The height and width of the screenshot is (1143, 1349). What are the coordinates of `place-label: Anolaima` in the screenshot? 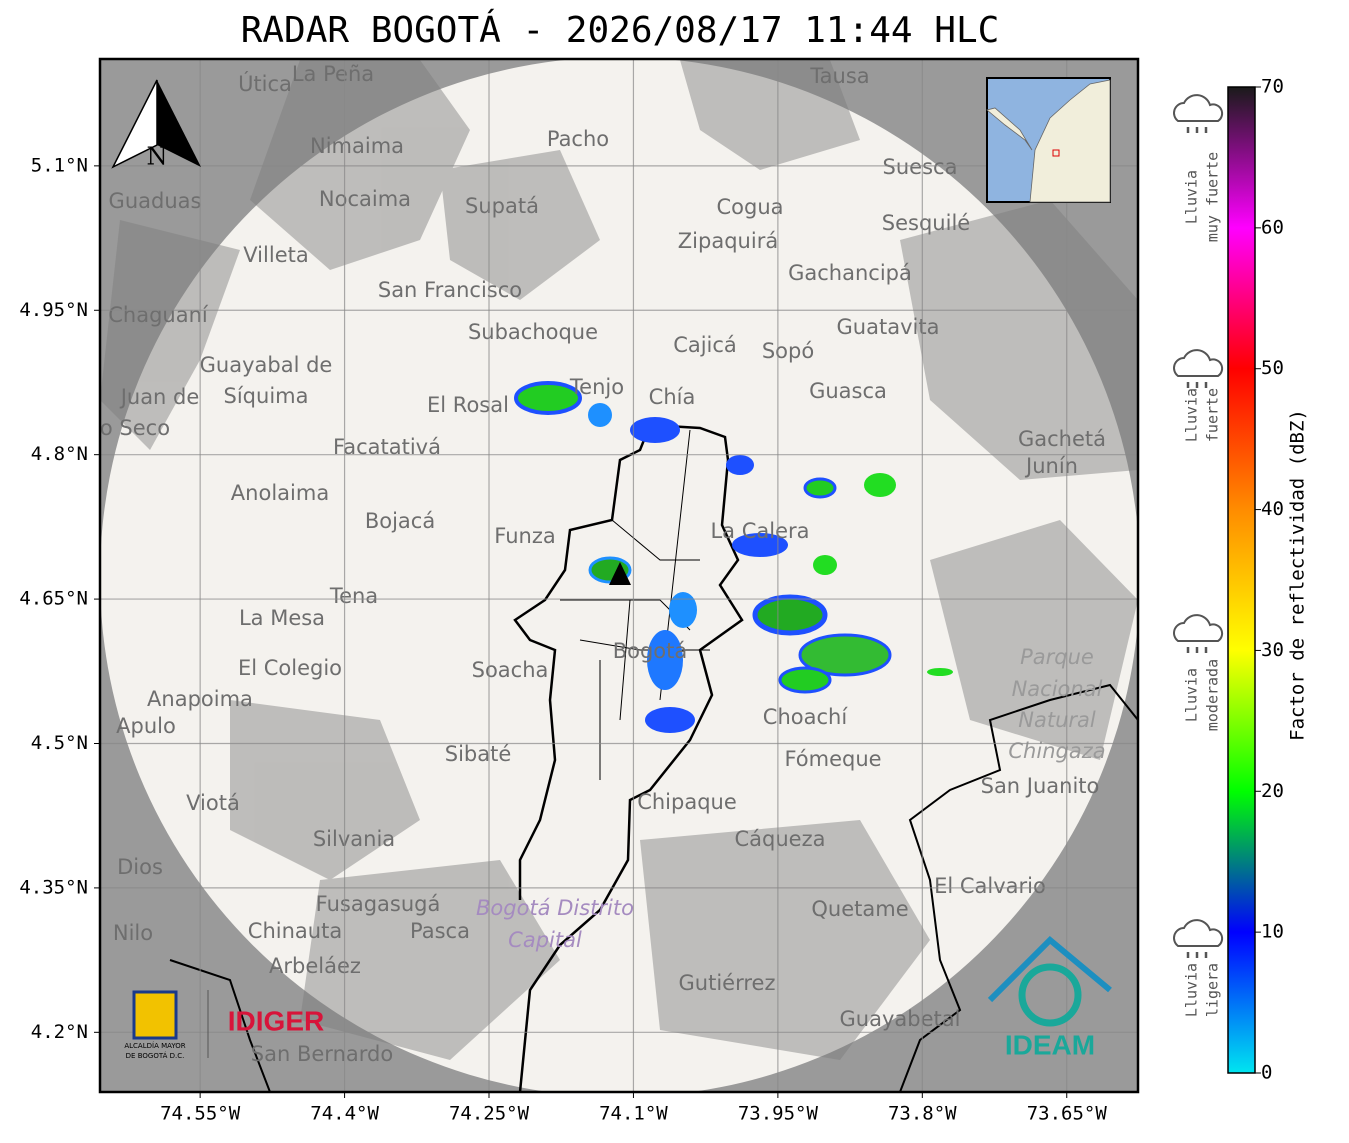 It's located at (280, 493).